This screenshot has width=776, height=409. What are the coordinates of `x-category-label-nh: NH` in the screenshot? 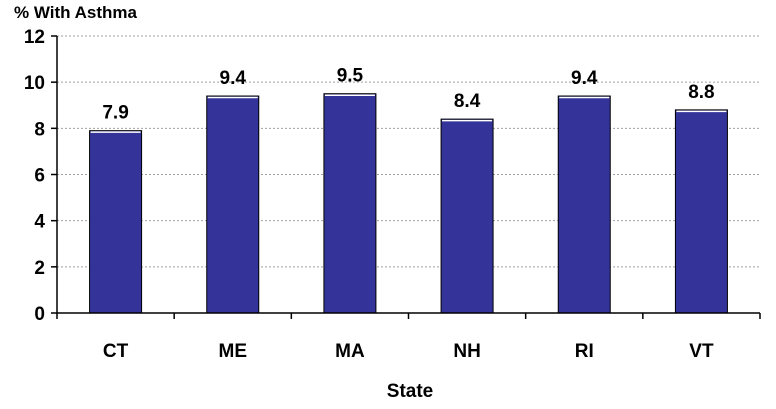 It's located at (466, 351).